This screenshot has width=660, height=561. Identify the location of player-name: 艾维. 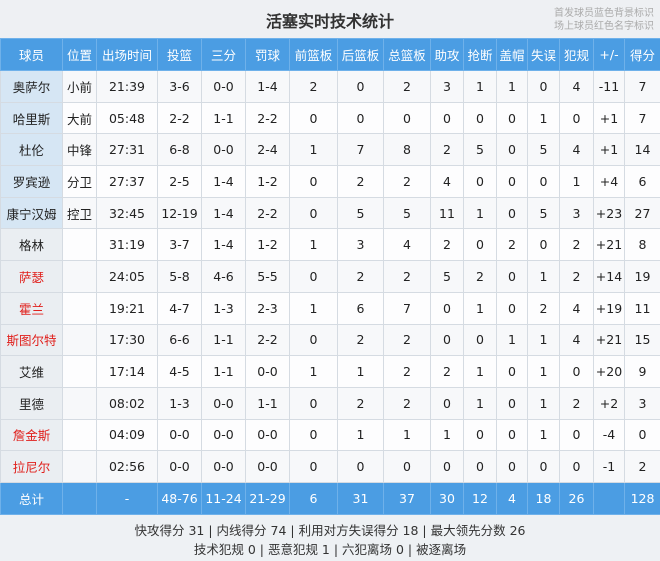
(31, 371).